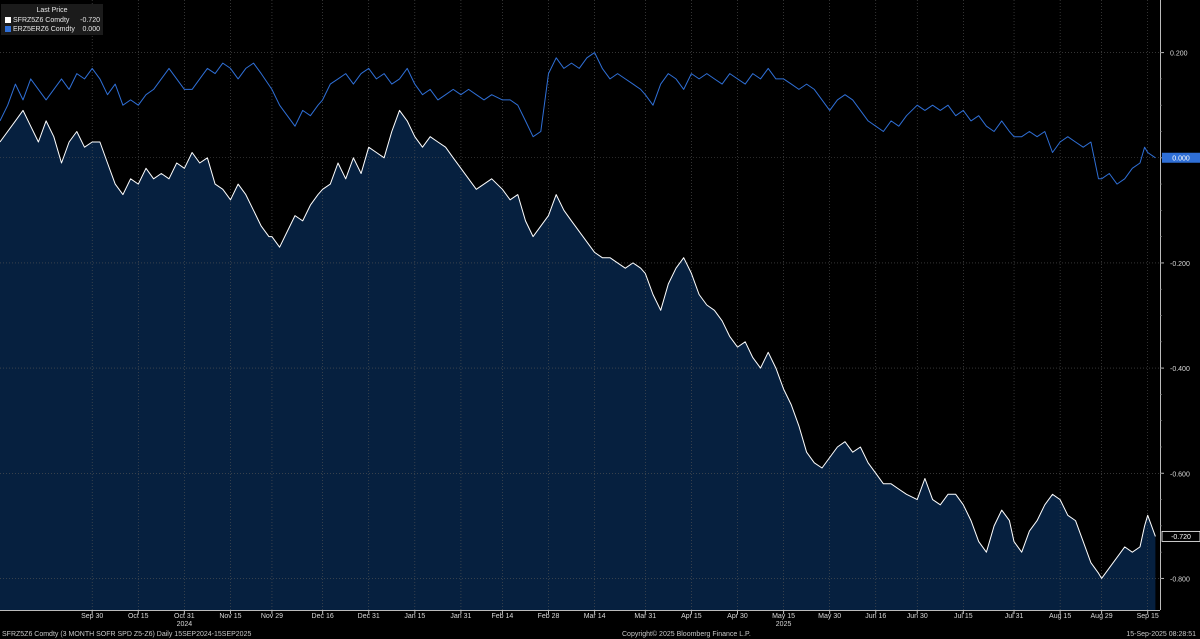 The image size is (1200, 639). I want to click on footer-copyright: Copyright© 2025 Bloomberg Finance L.P., so click(686, 634).